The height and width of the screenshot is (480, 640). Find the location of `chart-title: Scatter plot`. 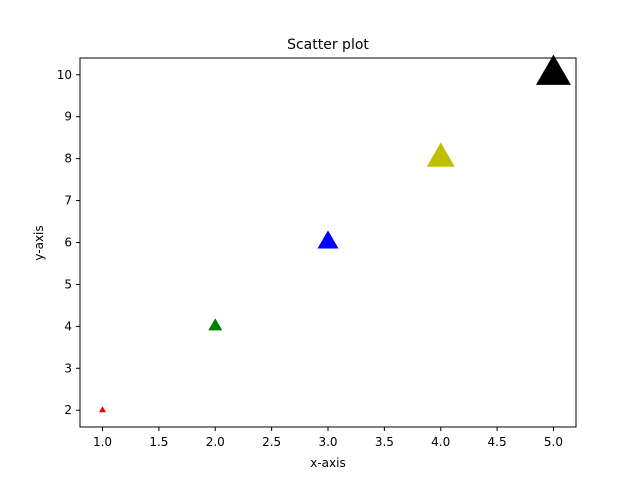

chart-title: Scatter plot is located at coordinates (328, 45).